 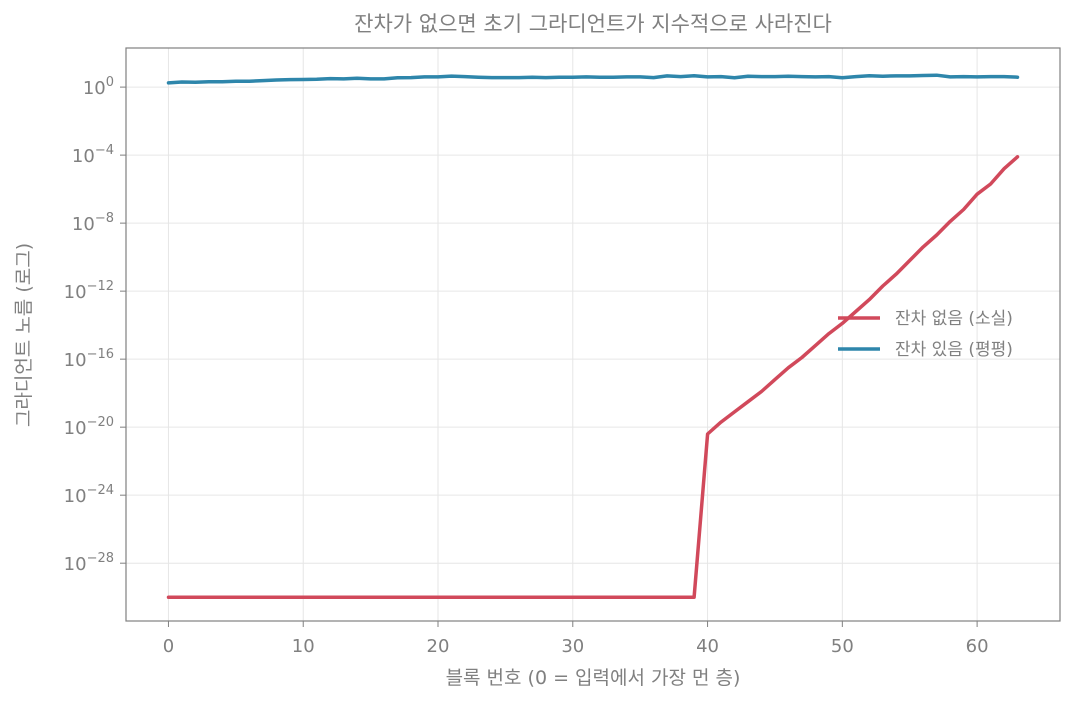 I want to click on x-tick-label: 30, so click(x=572, y=646).